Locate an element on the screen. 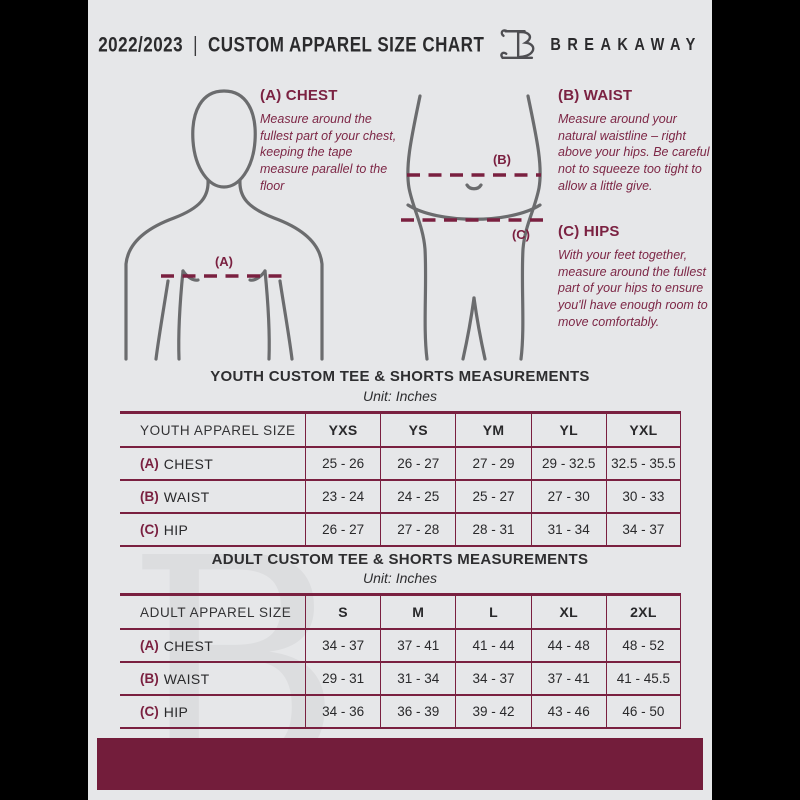 Image resolution: width=800 pixels, height=800 pixels. youth-table-unit: Unit: Inches is located at coordinates (400, 396).